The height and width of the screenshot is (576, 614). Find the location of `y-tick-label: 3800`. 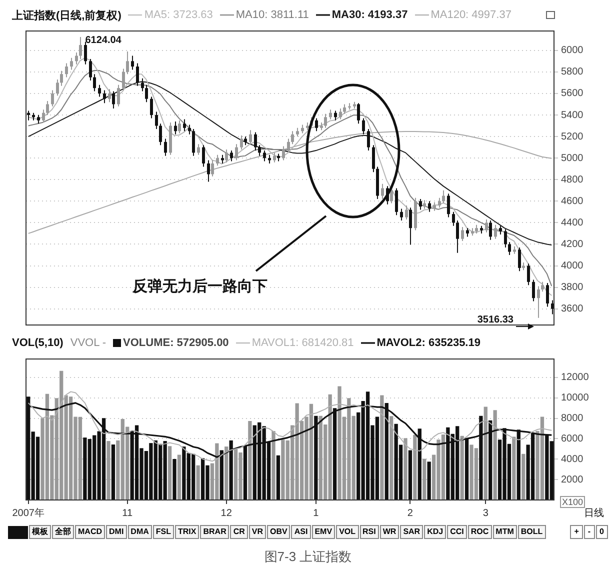

y-tick-label: 3800 is located at coordinates (572, 288).